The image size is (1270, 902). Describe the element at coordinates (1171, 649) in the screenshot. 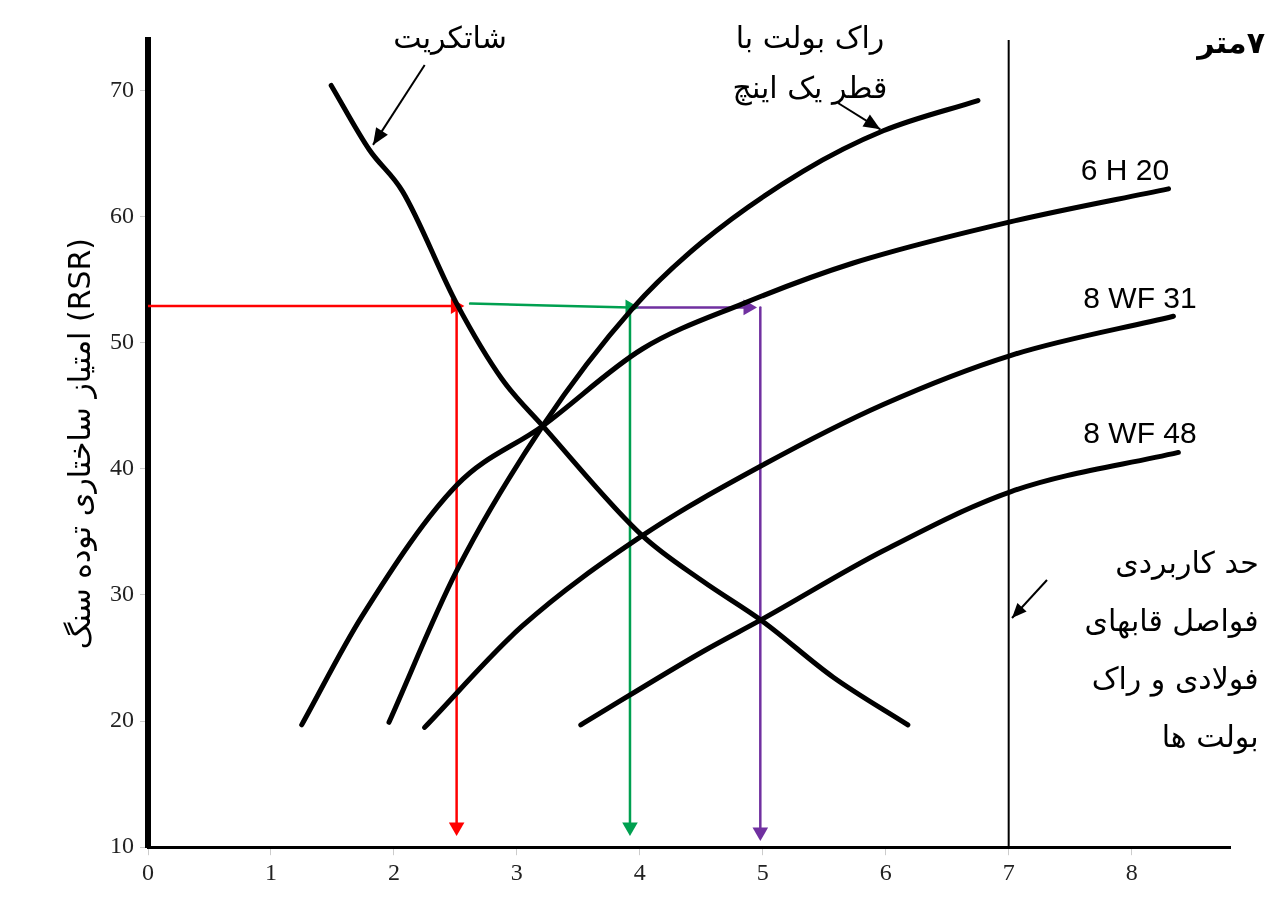

I see `ref-line-label: حد کاربردی فواصل قابهای فولادی و راک بولت ها` at that location.